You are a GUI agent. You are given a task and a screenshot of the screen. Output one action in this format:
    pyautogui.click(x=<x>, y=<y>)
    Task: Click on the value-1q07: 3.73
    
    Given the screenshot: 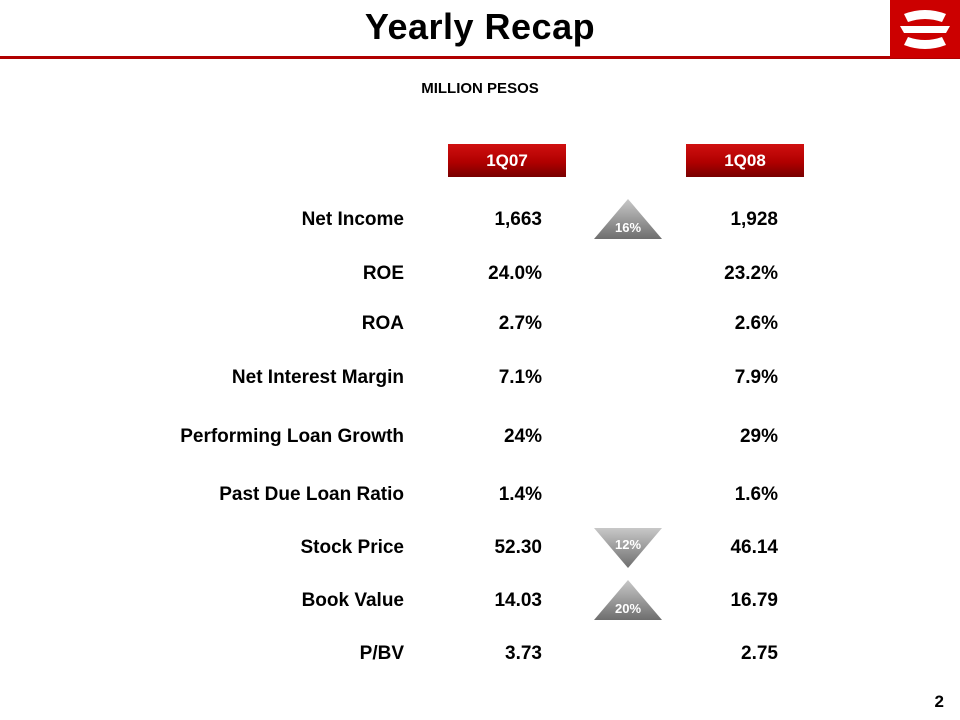 What is the action you would take?
    pyautogui.click(x=523, y=653)
    